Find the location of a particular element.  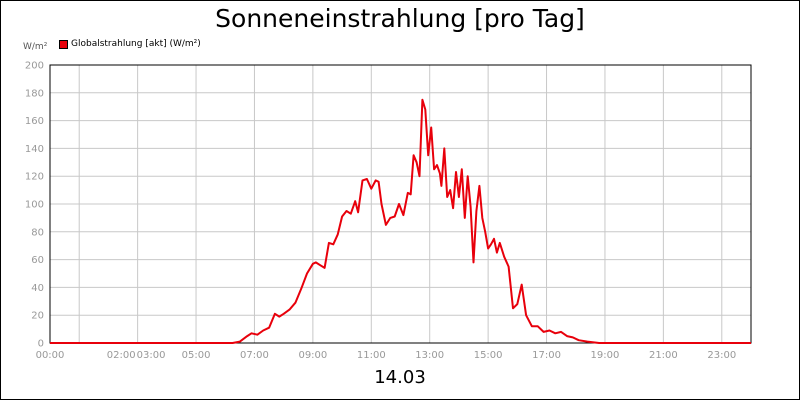

x-tick-label: 13:00 is located at coordinates (429, 355).